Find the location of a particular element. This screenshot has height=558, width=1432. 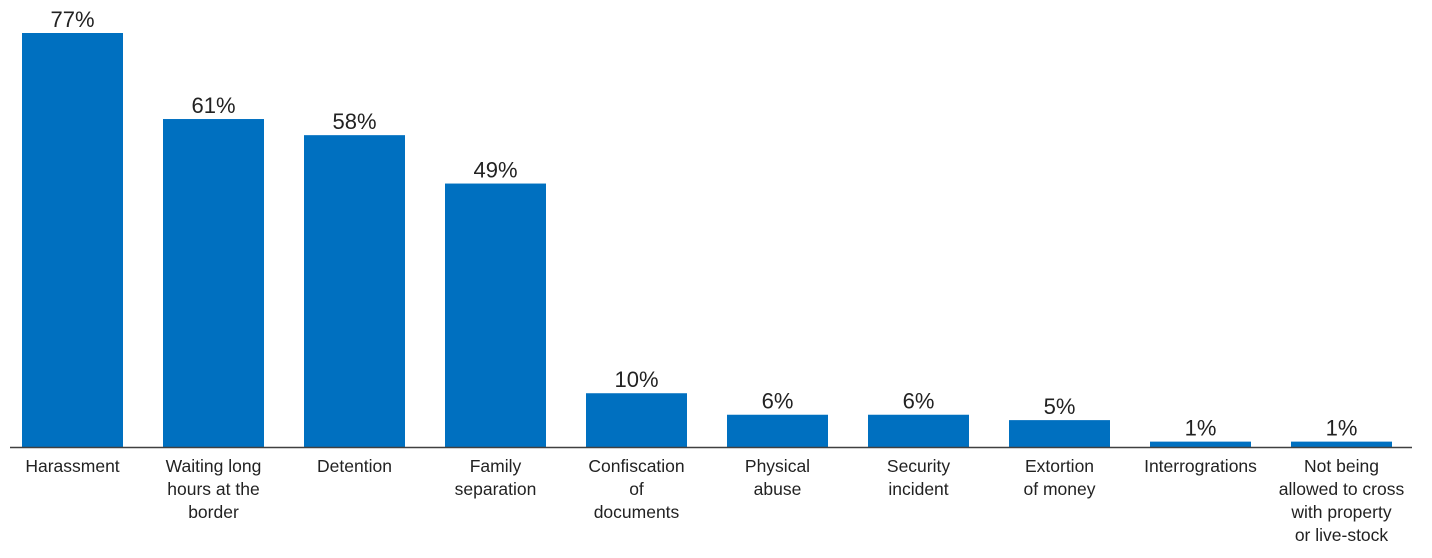

category-label-line: of is located at coordinates (636, 489).